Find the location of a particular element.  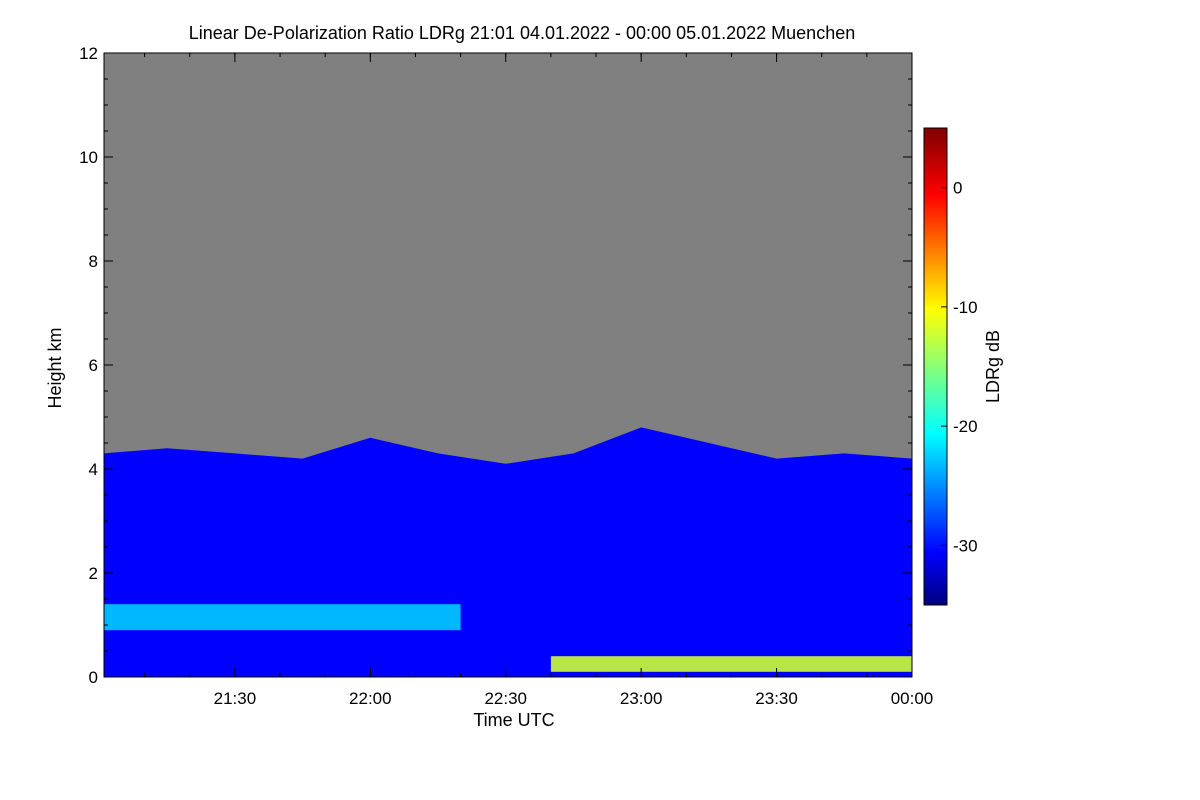

y-tick-label-2: 4 is located at coordinates (93, 469).